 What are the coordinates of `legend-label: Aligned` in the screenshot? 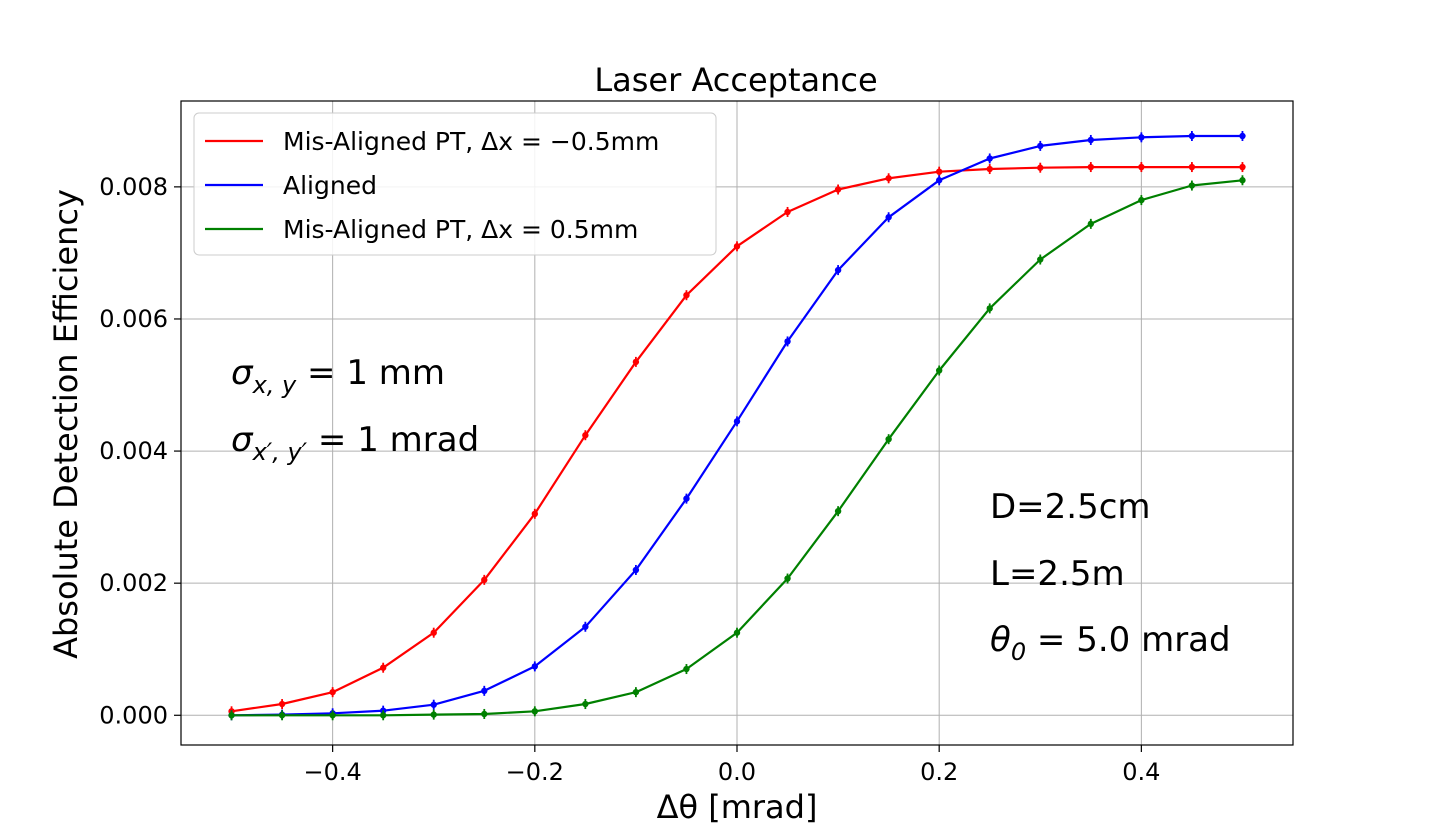 It's located at (330, 185).